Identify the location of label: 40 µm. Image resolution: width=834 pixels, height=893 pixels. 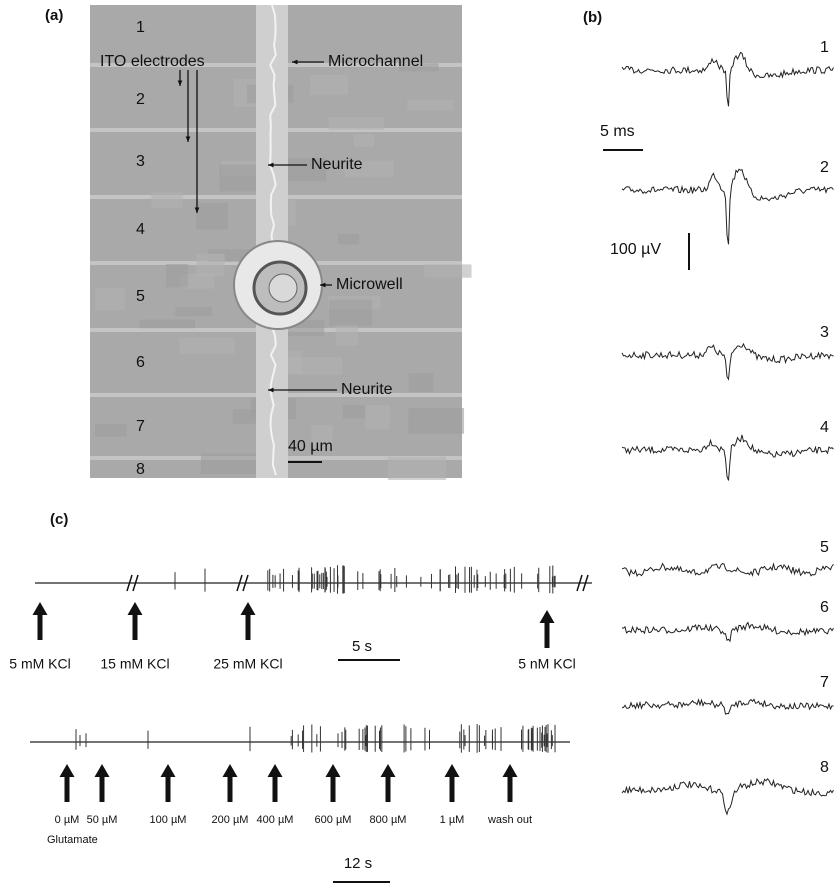
(310, 446).